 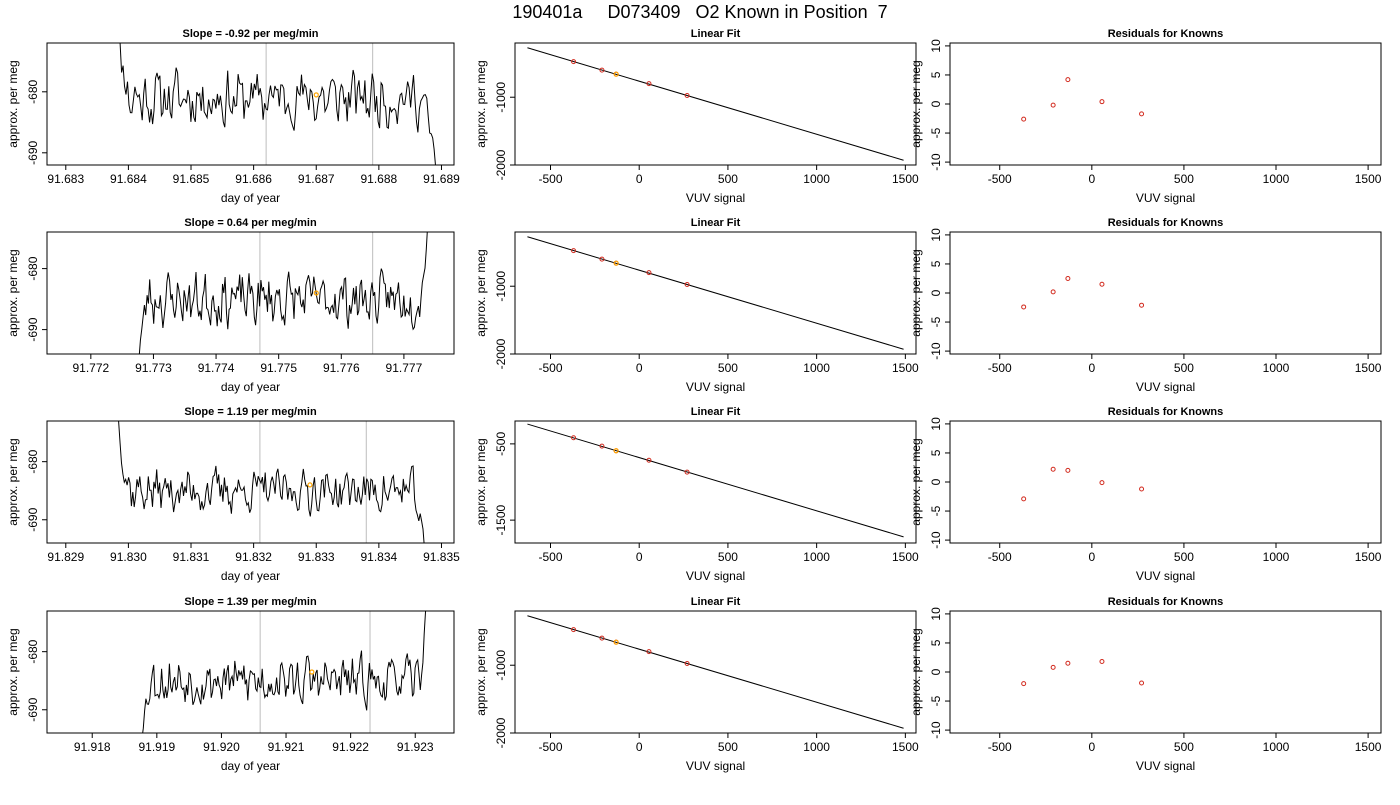 What do you see at coordinates (404, 368) in the screenshot?
I see `x-tick-label: 91.777` at bounding box center [404, 368].